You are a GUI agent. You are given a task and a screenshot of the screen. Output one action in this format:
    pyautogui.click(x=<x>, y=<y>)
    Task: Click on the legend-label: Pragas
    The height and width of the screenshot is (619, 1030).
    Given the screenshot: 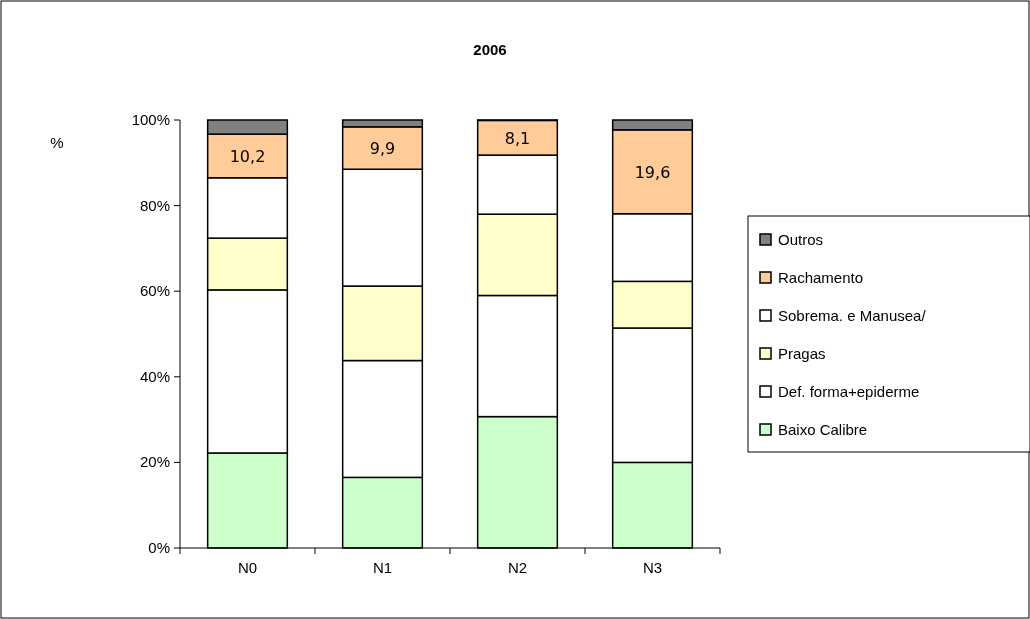 What is the action you would take?
    pyautogui.click(x=802, y=353)
    